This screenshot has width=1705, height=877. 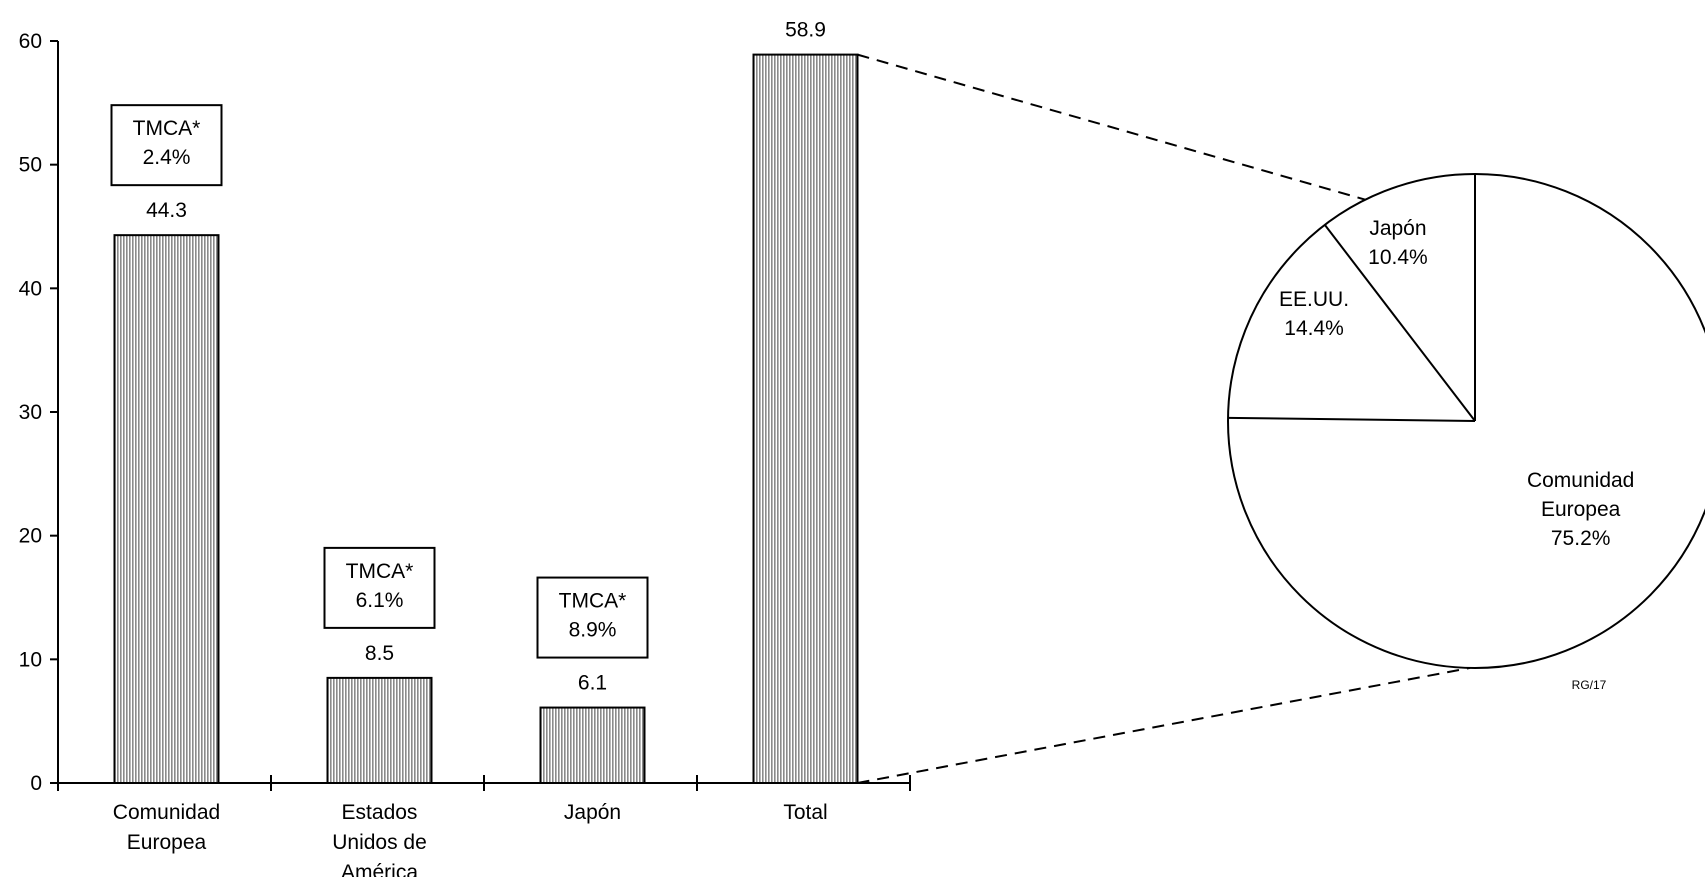 What do you see at coordinates (593, 630) in the screenshot?
I see `tmca-value: 8.9%` at bounding box center [593, 630].